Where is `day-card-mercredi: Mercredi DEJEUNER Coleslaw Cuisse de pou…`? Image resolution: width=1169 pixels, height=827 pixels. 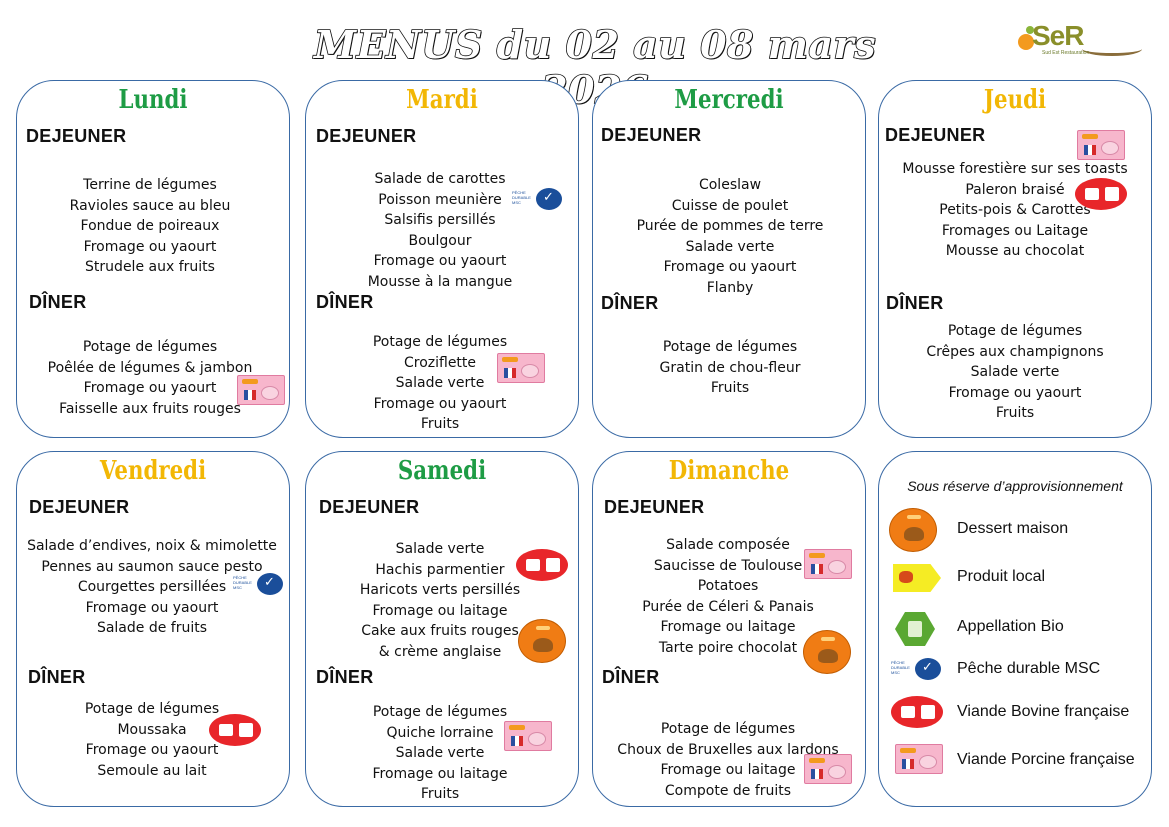
day-card-mercredi: Mercredi DEJEUNER Coleslaw Cuisse de pou… is located at coordinates (729, 259).